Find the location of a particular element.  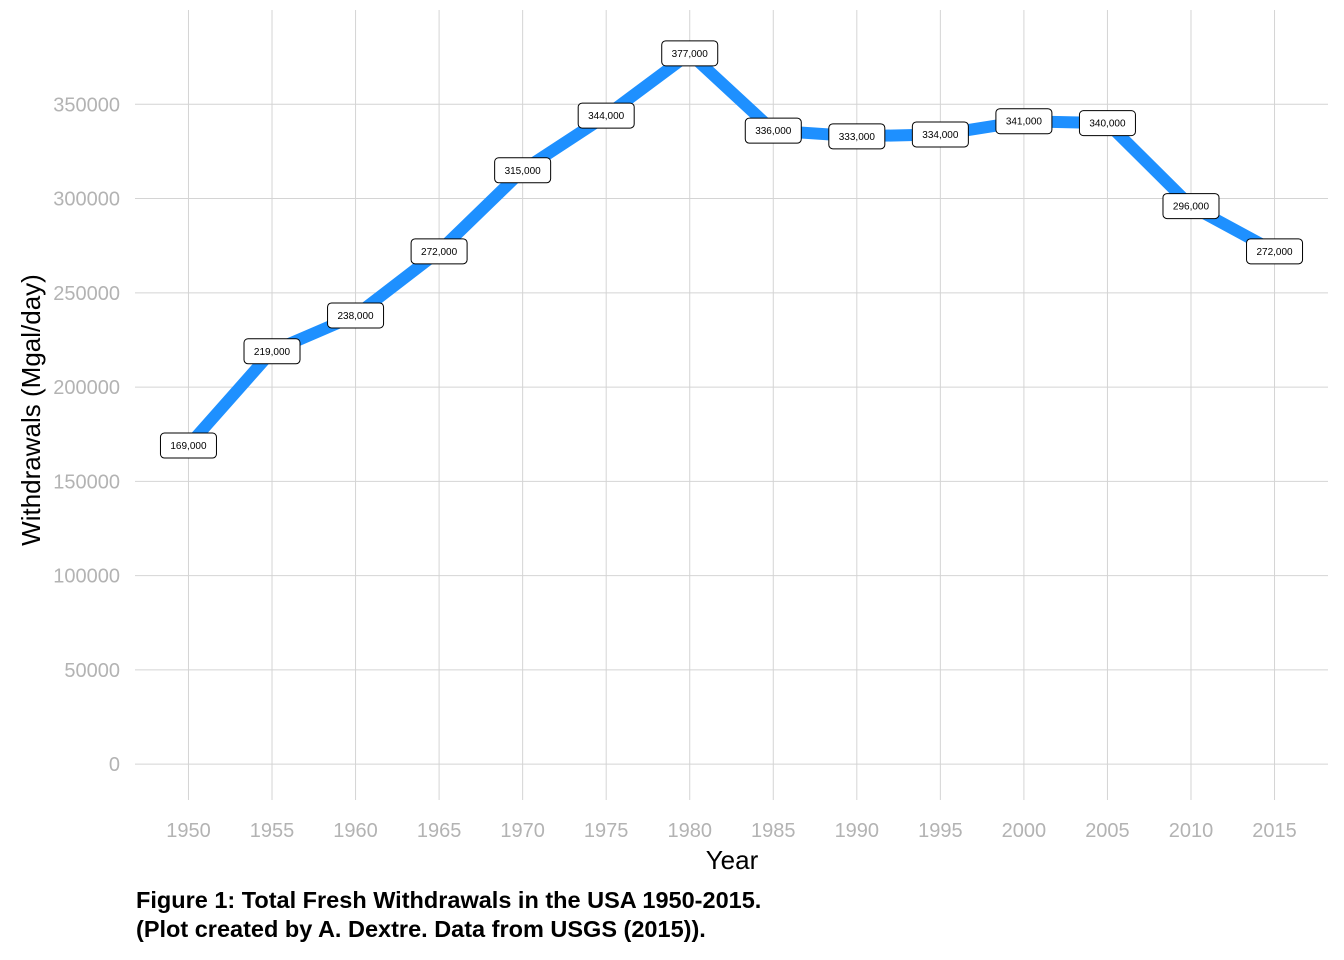

data-label-text: 340,000 is located at coordinates (1107, 124).